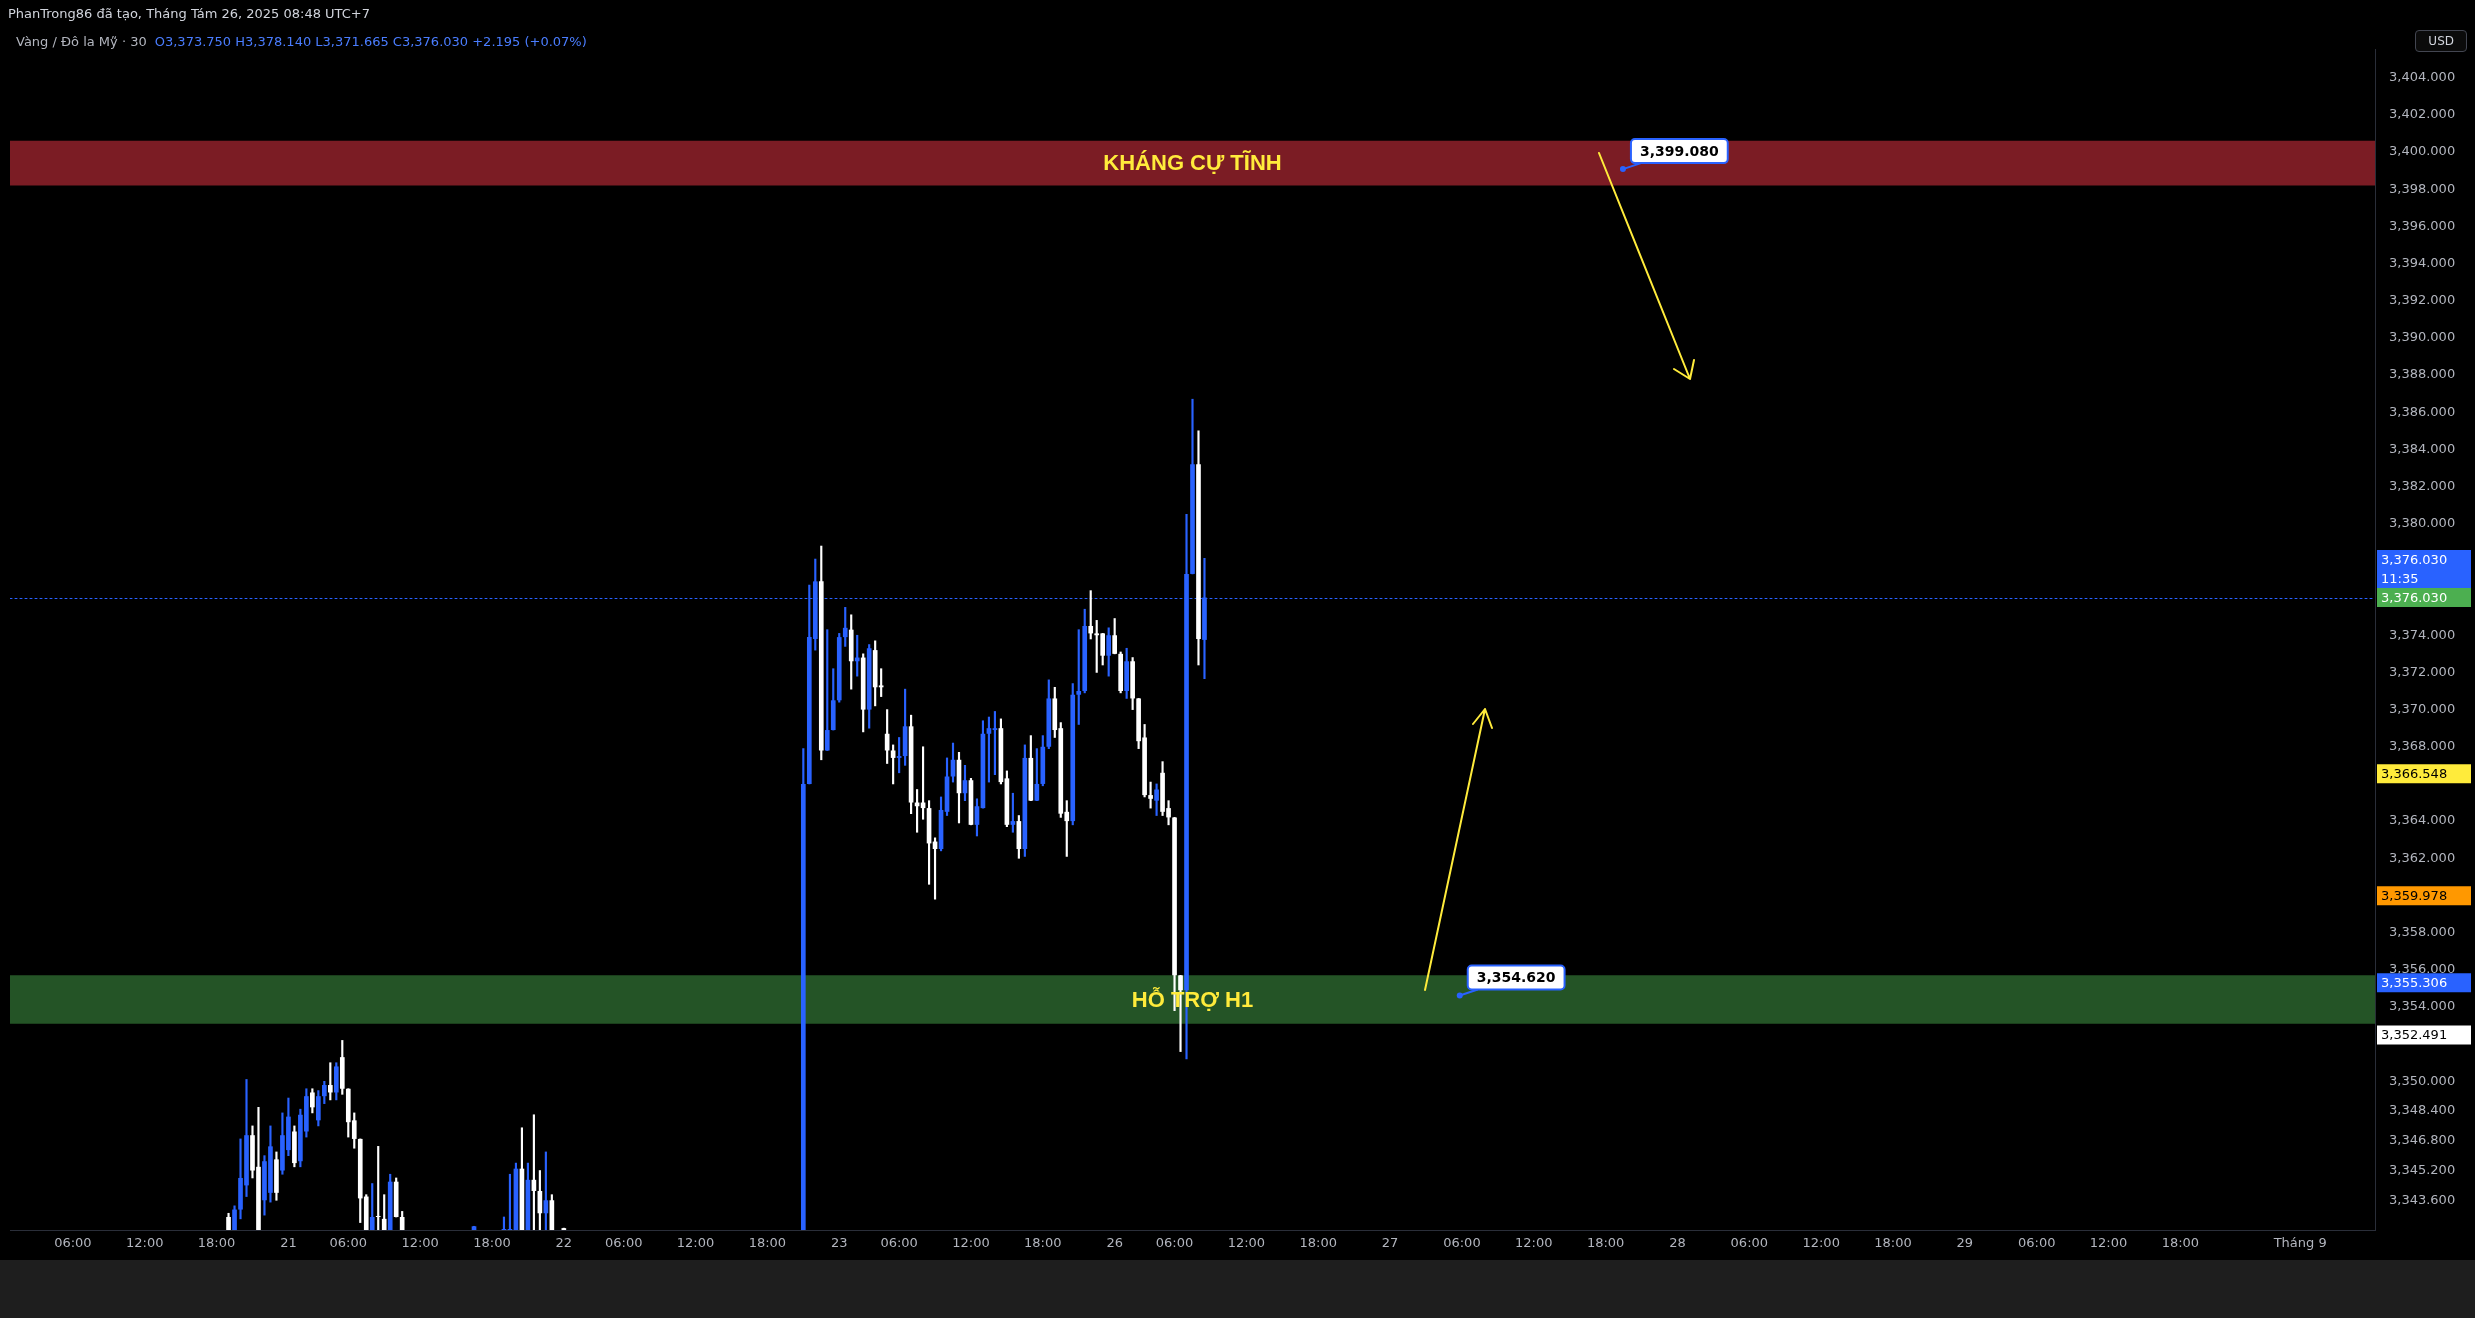 The height and width of the screenshot is (1318, 2475). Describe the element at coordinates (2422, 411) in the screenshot. I see `y-tick-label: 3,386.000` at that location.